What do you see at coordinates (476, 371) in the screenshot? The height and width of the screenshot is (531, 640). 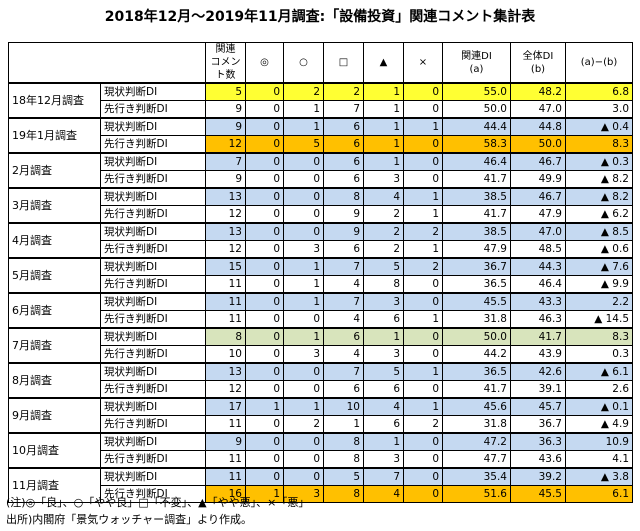 I see `cell: 36.5` at bounding box center [476, 371].